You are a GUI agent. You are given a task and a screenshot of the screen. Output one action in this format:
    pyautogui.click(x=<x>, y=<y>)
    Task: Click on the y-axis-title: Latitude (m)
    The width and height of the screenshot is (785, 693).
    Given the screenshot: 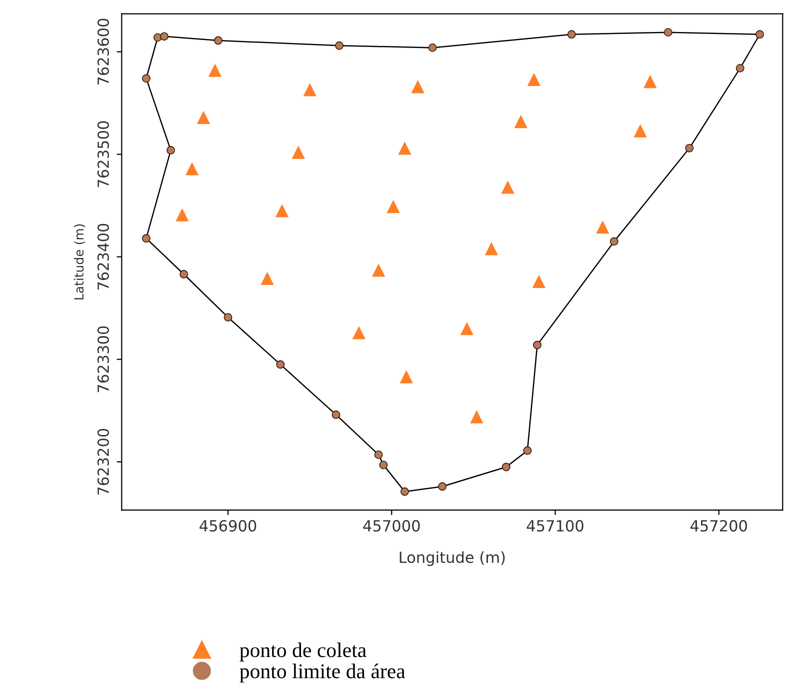 What is the action you would take?
    pyautogui.click(x=80, y=262)
    